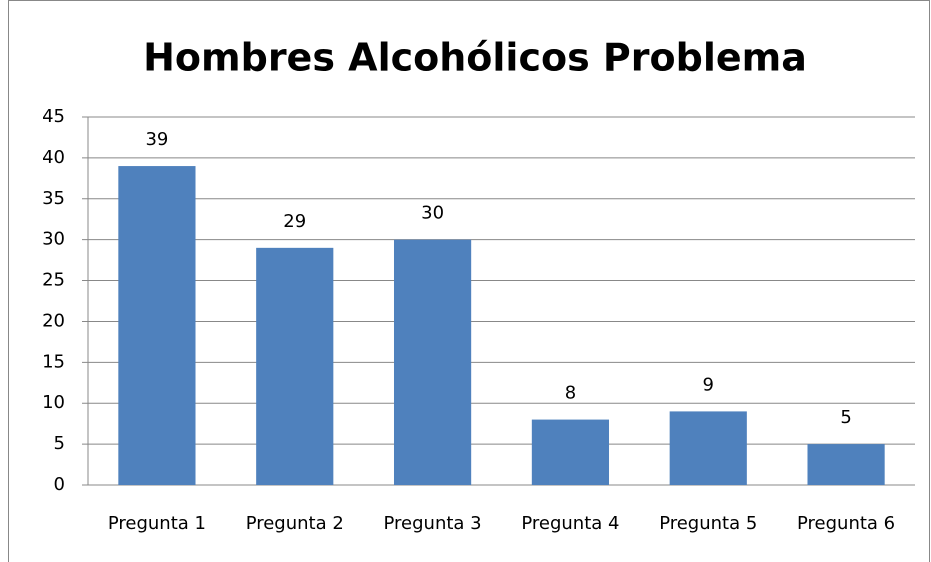  What do you see at coordinates (845, 417) in the screenshot?
I see `data-label: 5` at bounding box center [845, 417].